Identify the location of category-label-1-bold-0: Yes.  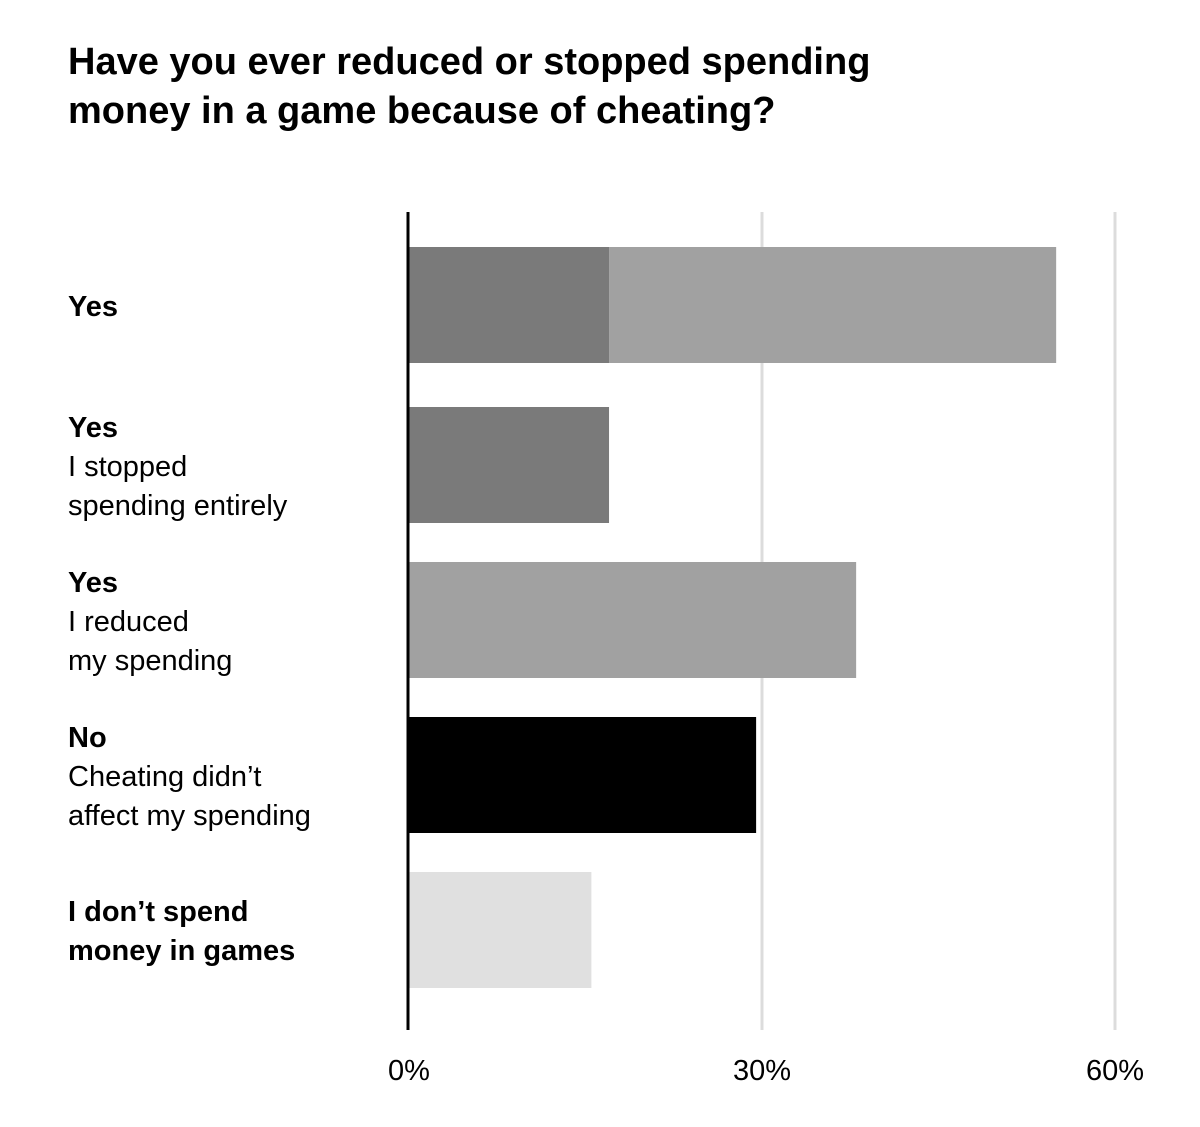
(93, 427).